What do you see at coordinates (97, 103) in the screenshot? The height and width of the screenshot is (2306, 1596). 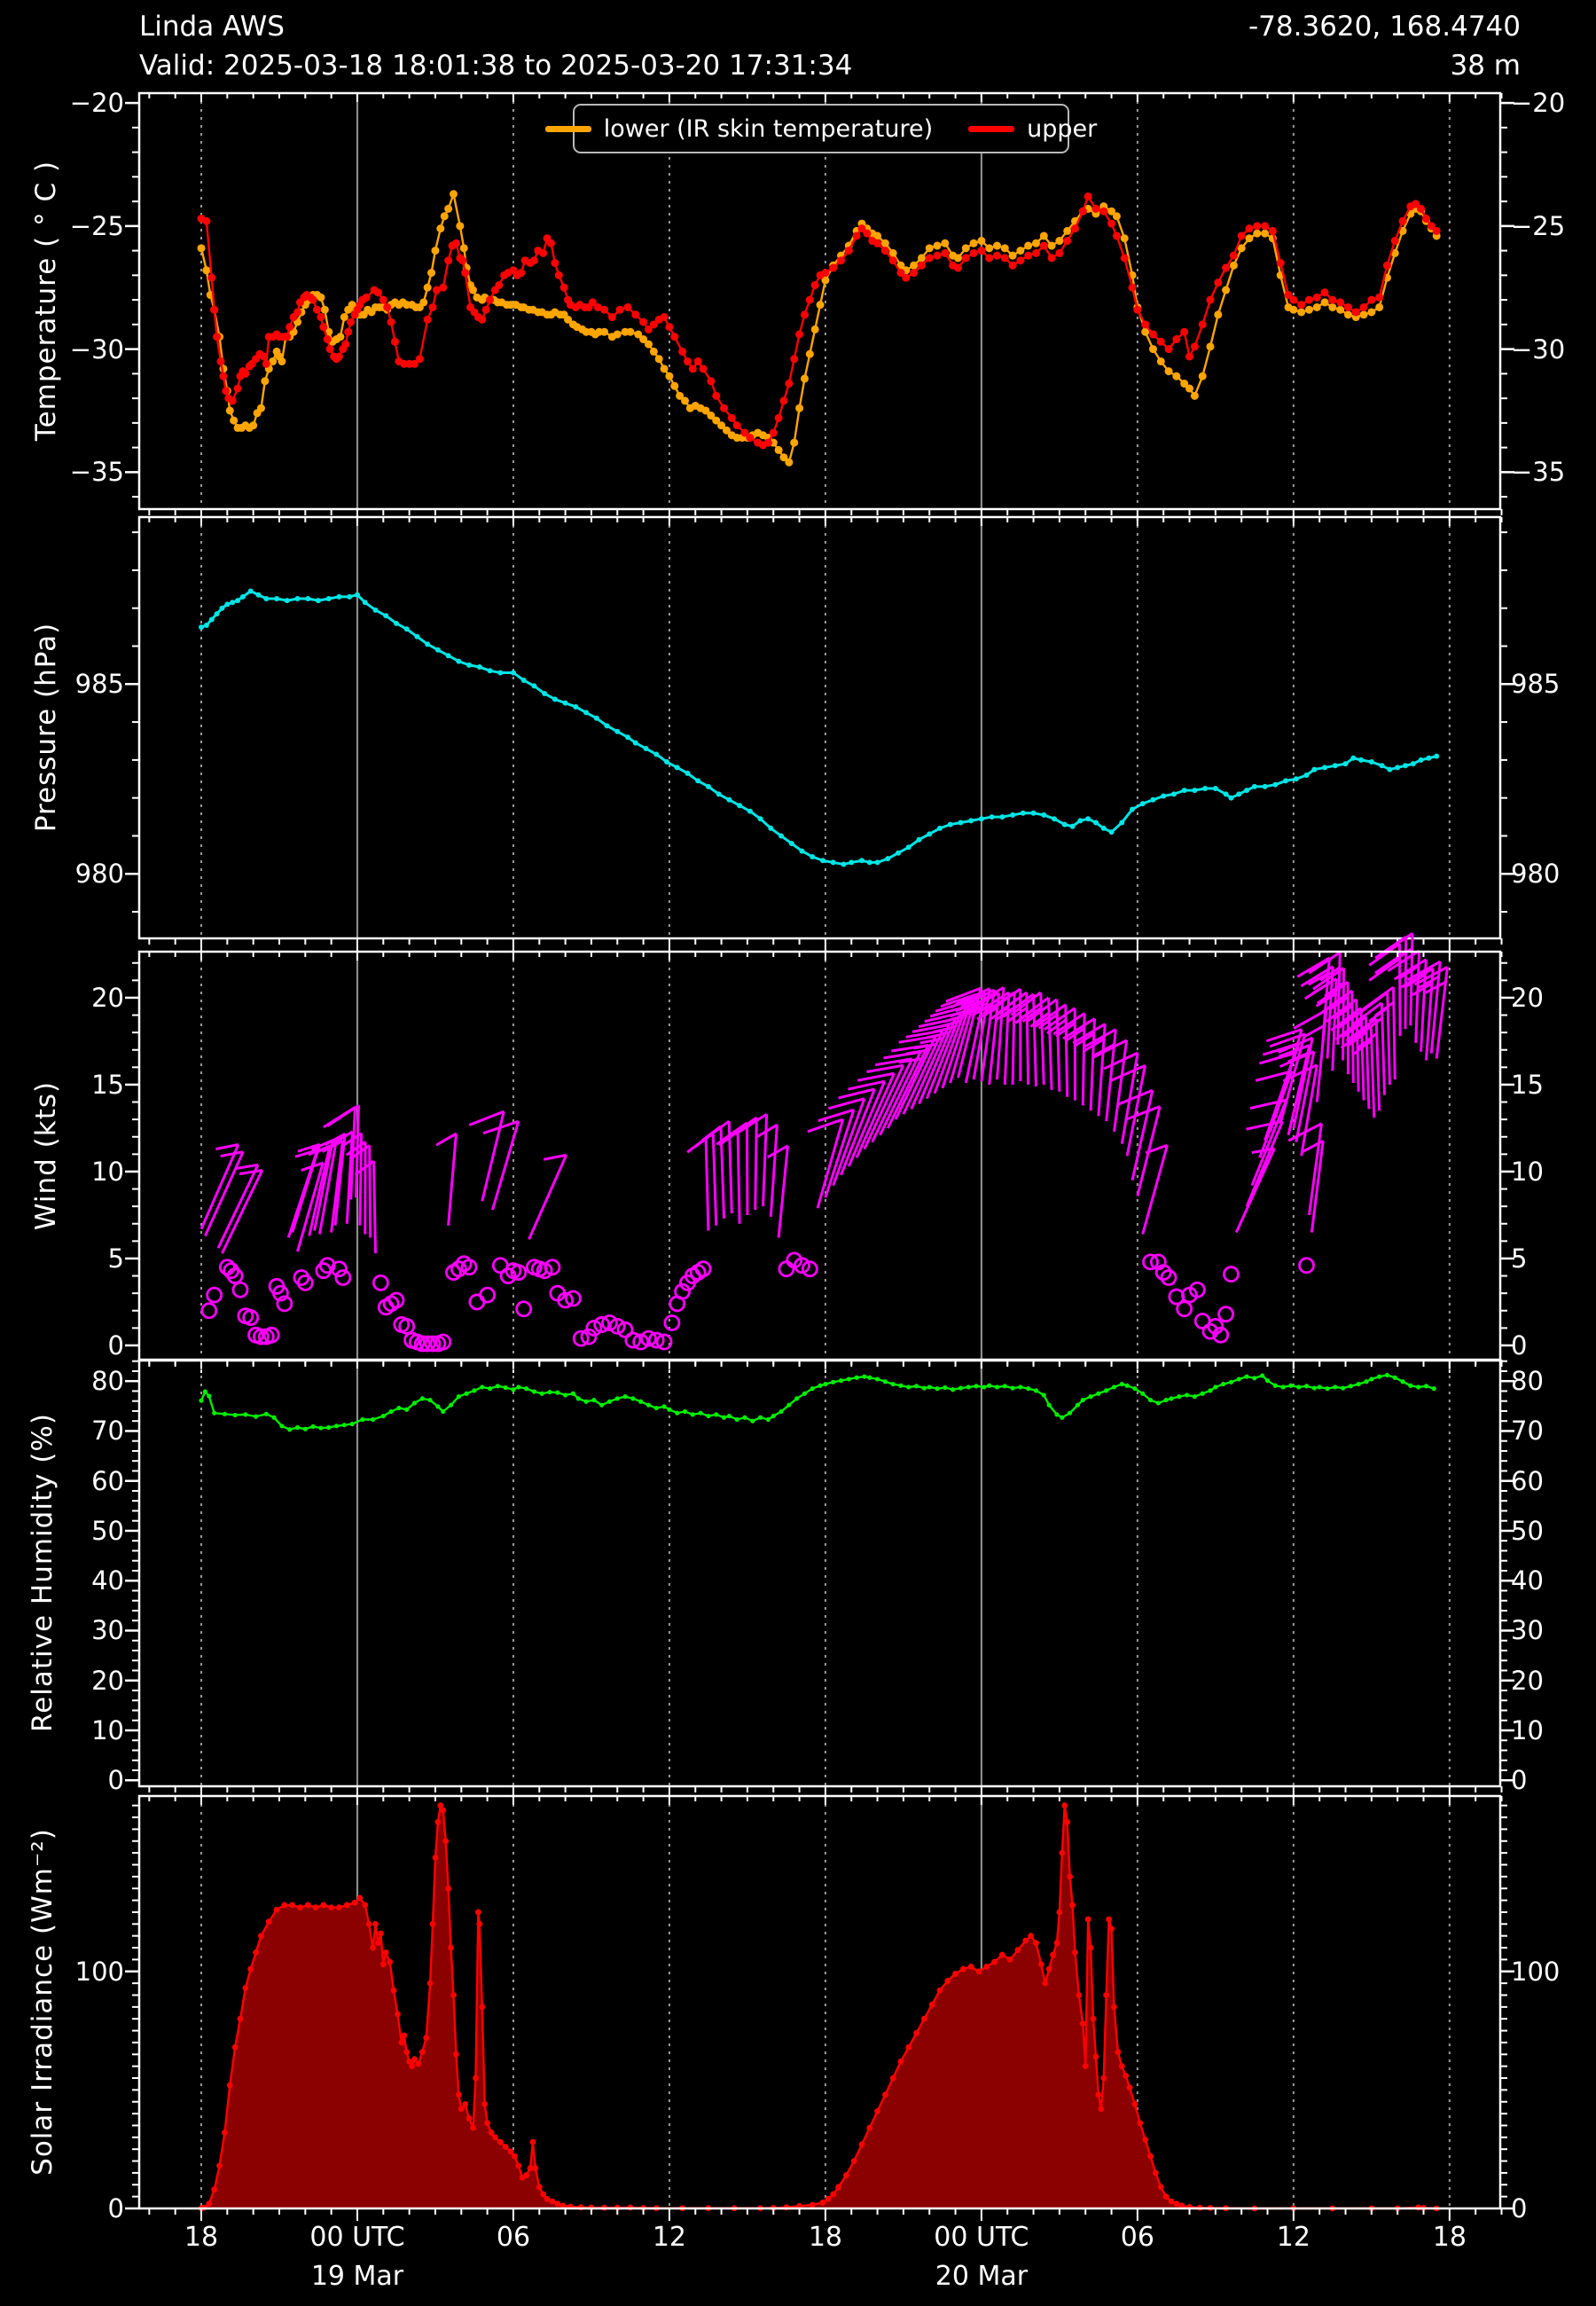 I see `temperature-ytick-left: −20` at bounding box center [97, 103].